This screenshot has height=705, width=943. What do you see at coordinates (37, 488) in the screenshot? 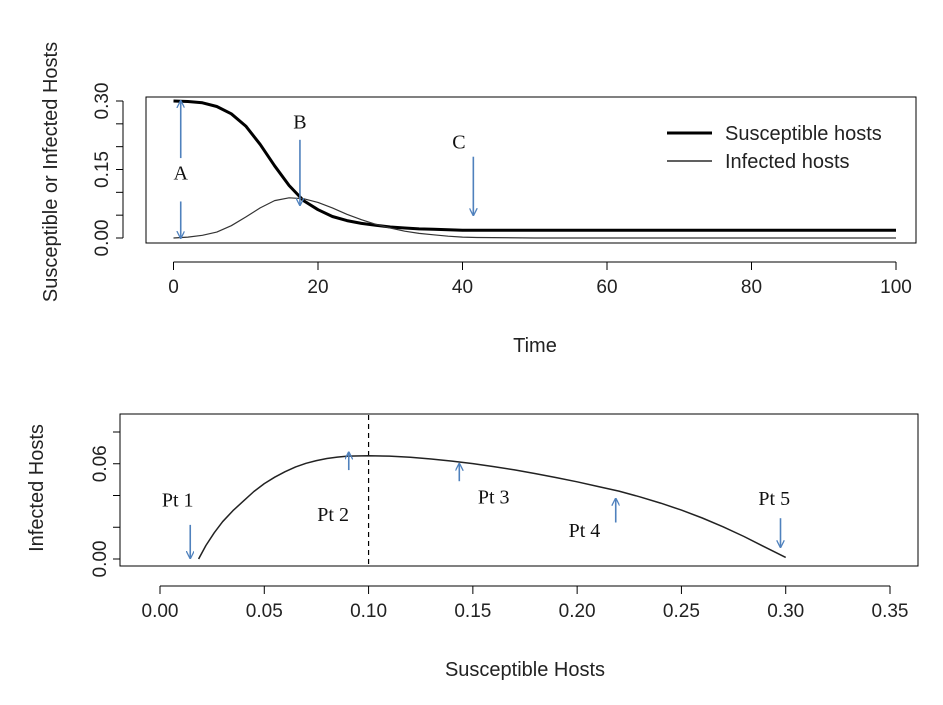
I see `y-axis-label-2: Infected Hosts` at bounding box center [37, 488].